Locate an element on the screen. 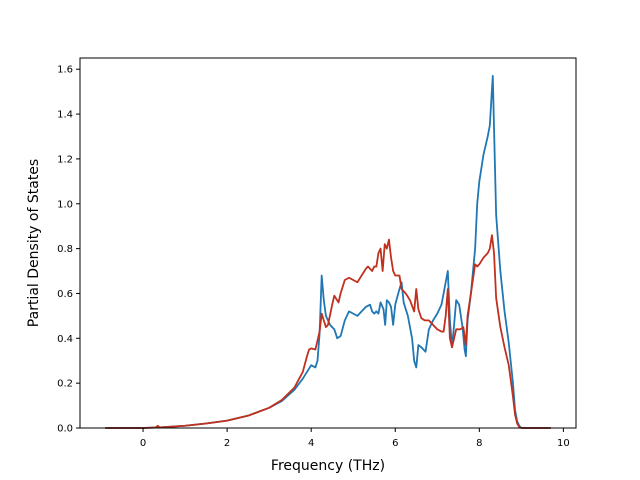 The height and width of the screenshot is (480, 640). x-tick-label: 4 is located at coordinates (311, 443).